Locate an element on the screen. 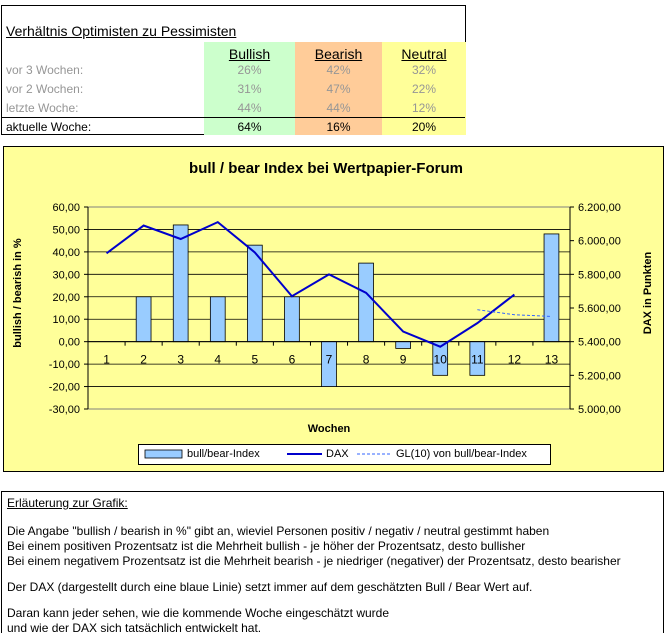 The image size is (668, 636). gl10-line is located at coordinates (514, 313).